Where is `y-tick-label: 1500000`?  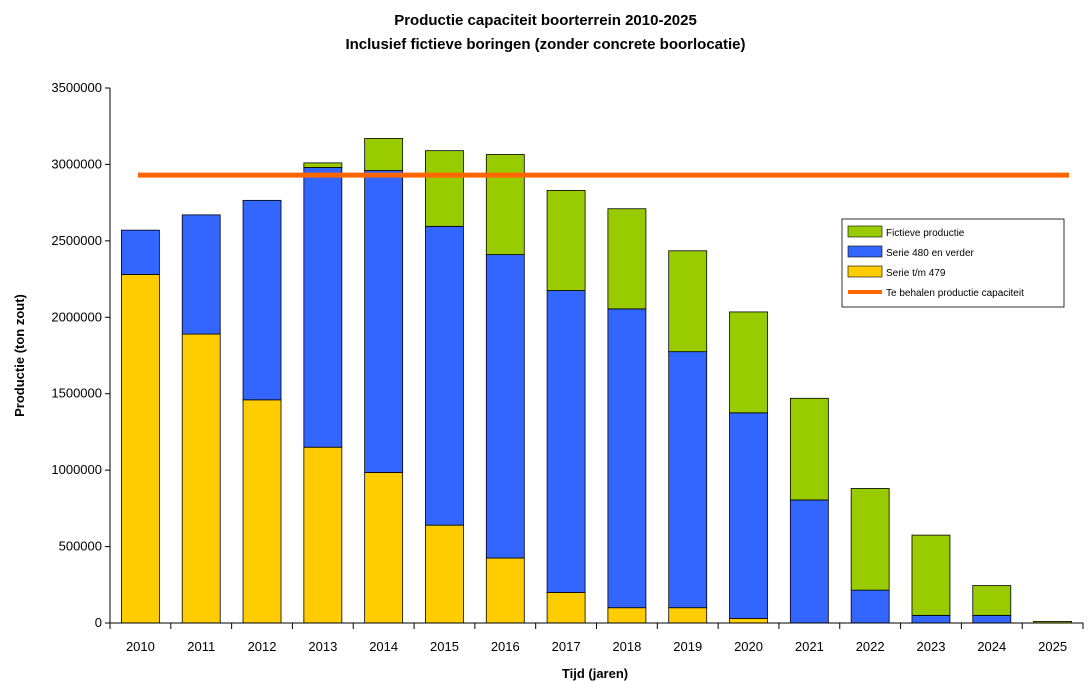 y-tick-label: 1500000 is located at coordinates (76, 393).